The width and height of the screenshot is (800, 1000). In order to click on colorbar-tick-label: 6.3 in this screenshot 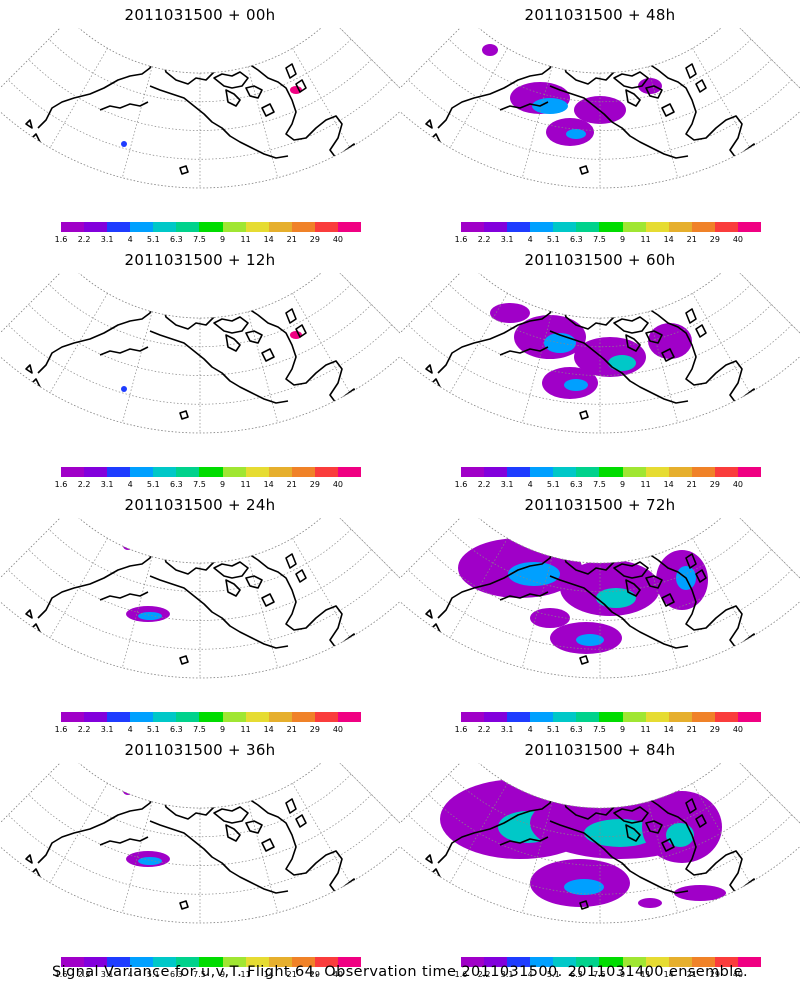, I will do `click(576, 239)`.